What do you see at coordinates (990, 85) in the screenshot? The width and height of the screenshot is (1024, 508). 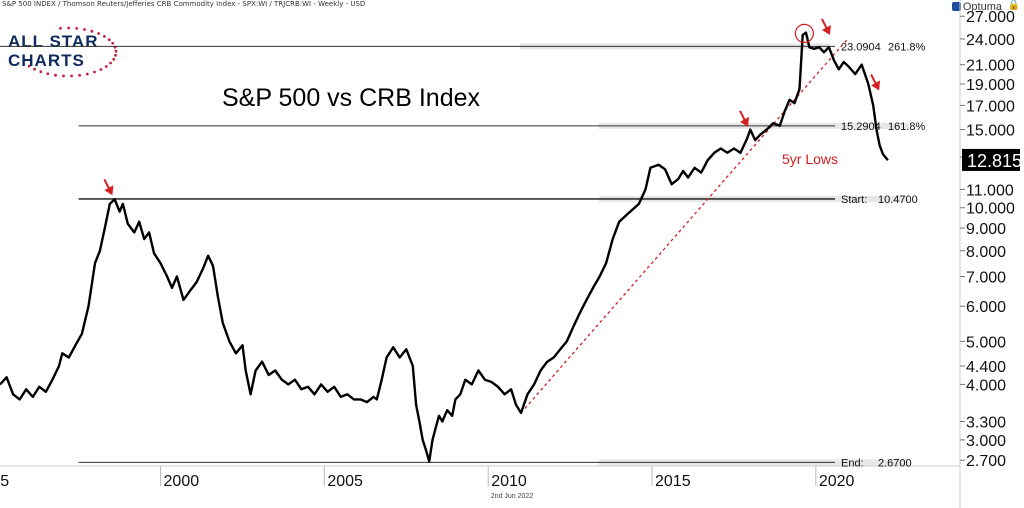 I see `y-tick-label: 19.000` at bounding box center [990, 85].